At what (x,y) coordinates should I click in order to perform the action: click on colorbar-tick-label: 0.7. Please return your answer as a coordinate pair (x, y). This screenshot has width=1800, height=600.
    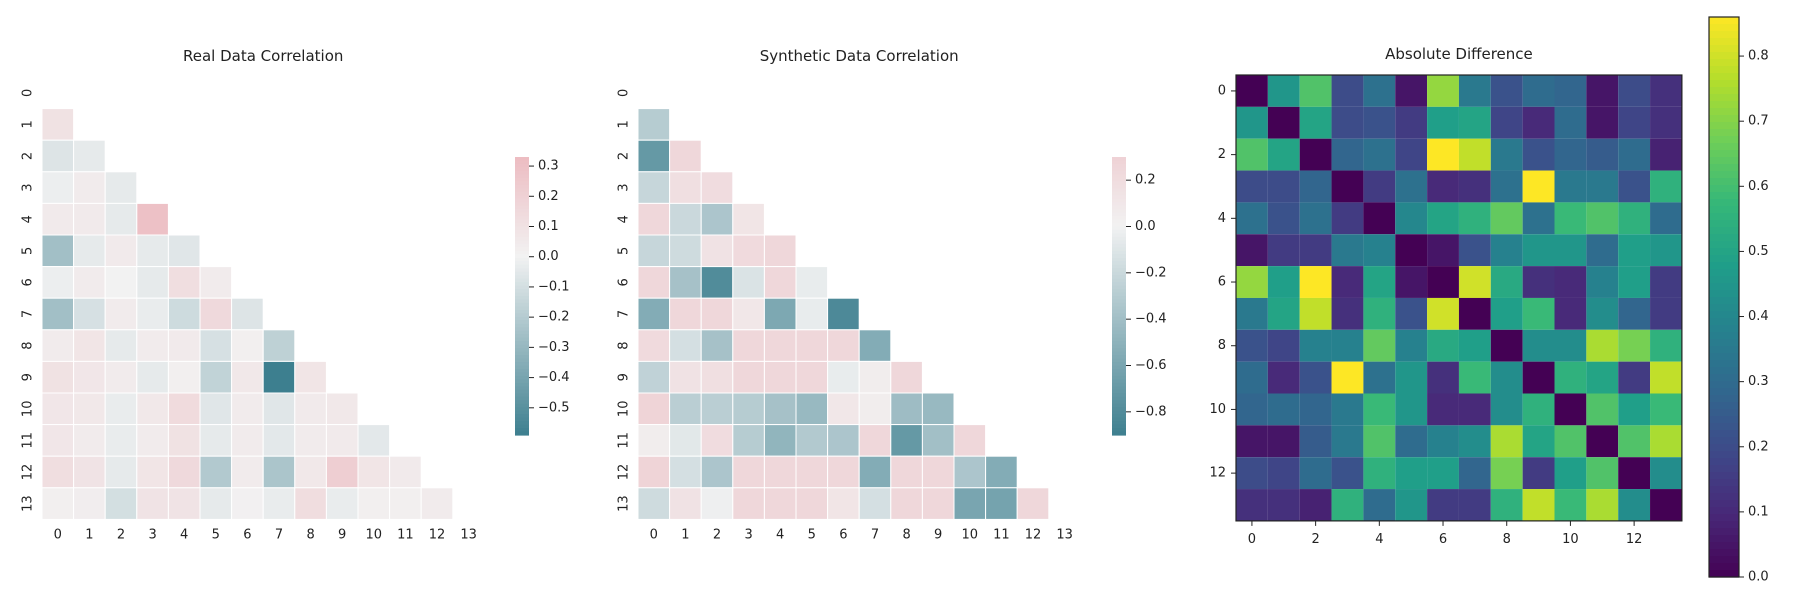
    Looking at the image, I should click on (1758, 121).